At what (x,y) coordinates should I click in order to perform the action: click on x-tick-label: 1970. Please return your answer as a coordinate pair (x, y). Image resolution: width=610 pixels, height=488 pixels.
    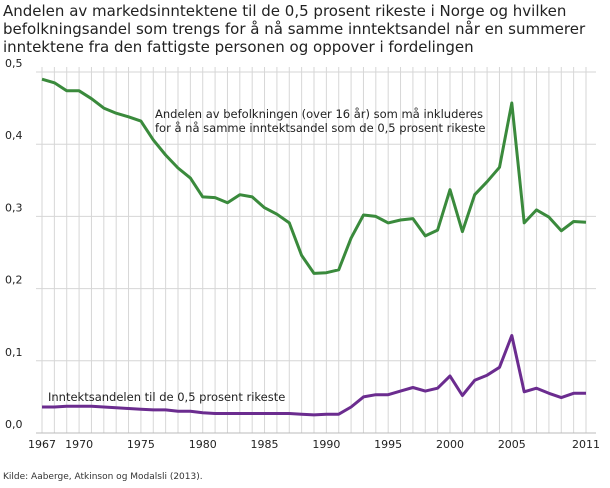
    Looking at the image, I should click on (79, 444).